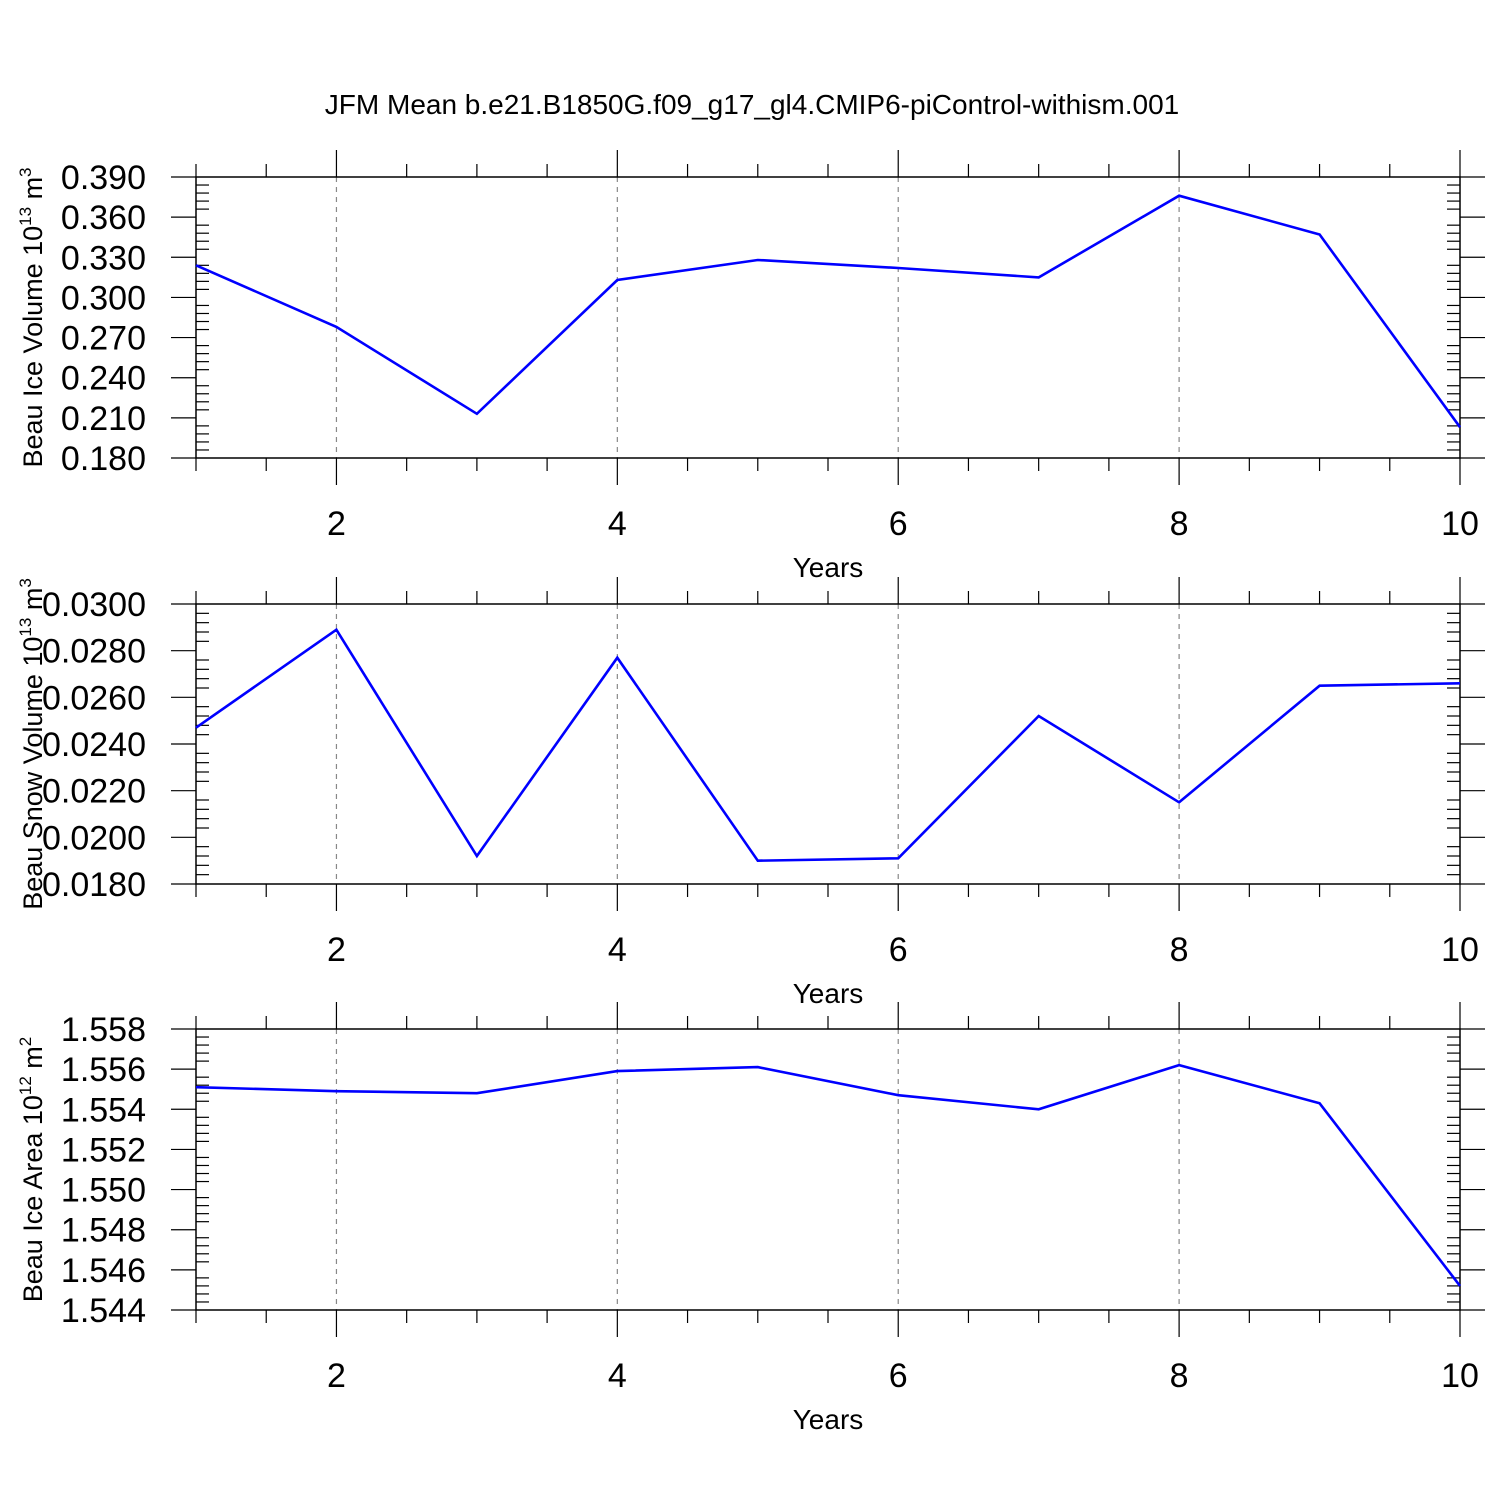  Describe the element at coordinates (94, 838) in the screenshot. I see `y-tick-label: 0.0200` at that location.